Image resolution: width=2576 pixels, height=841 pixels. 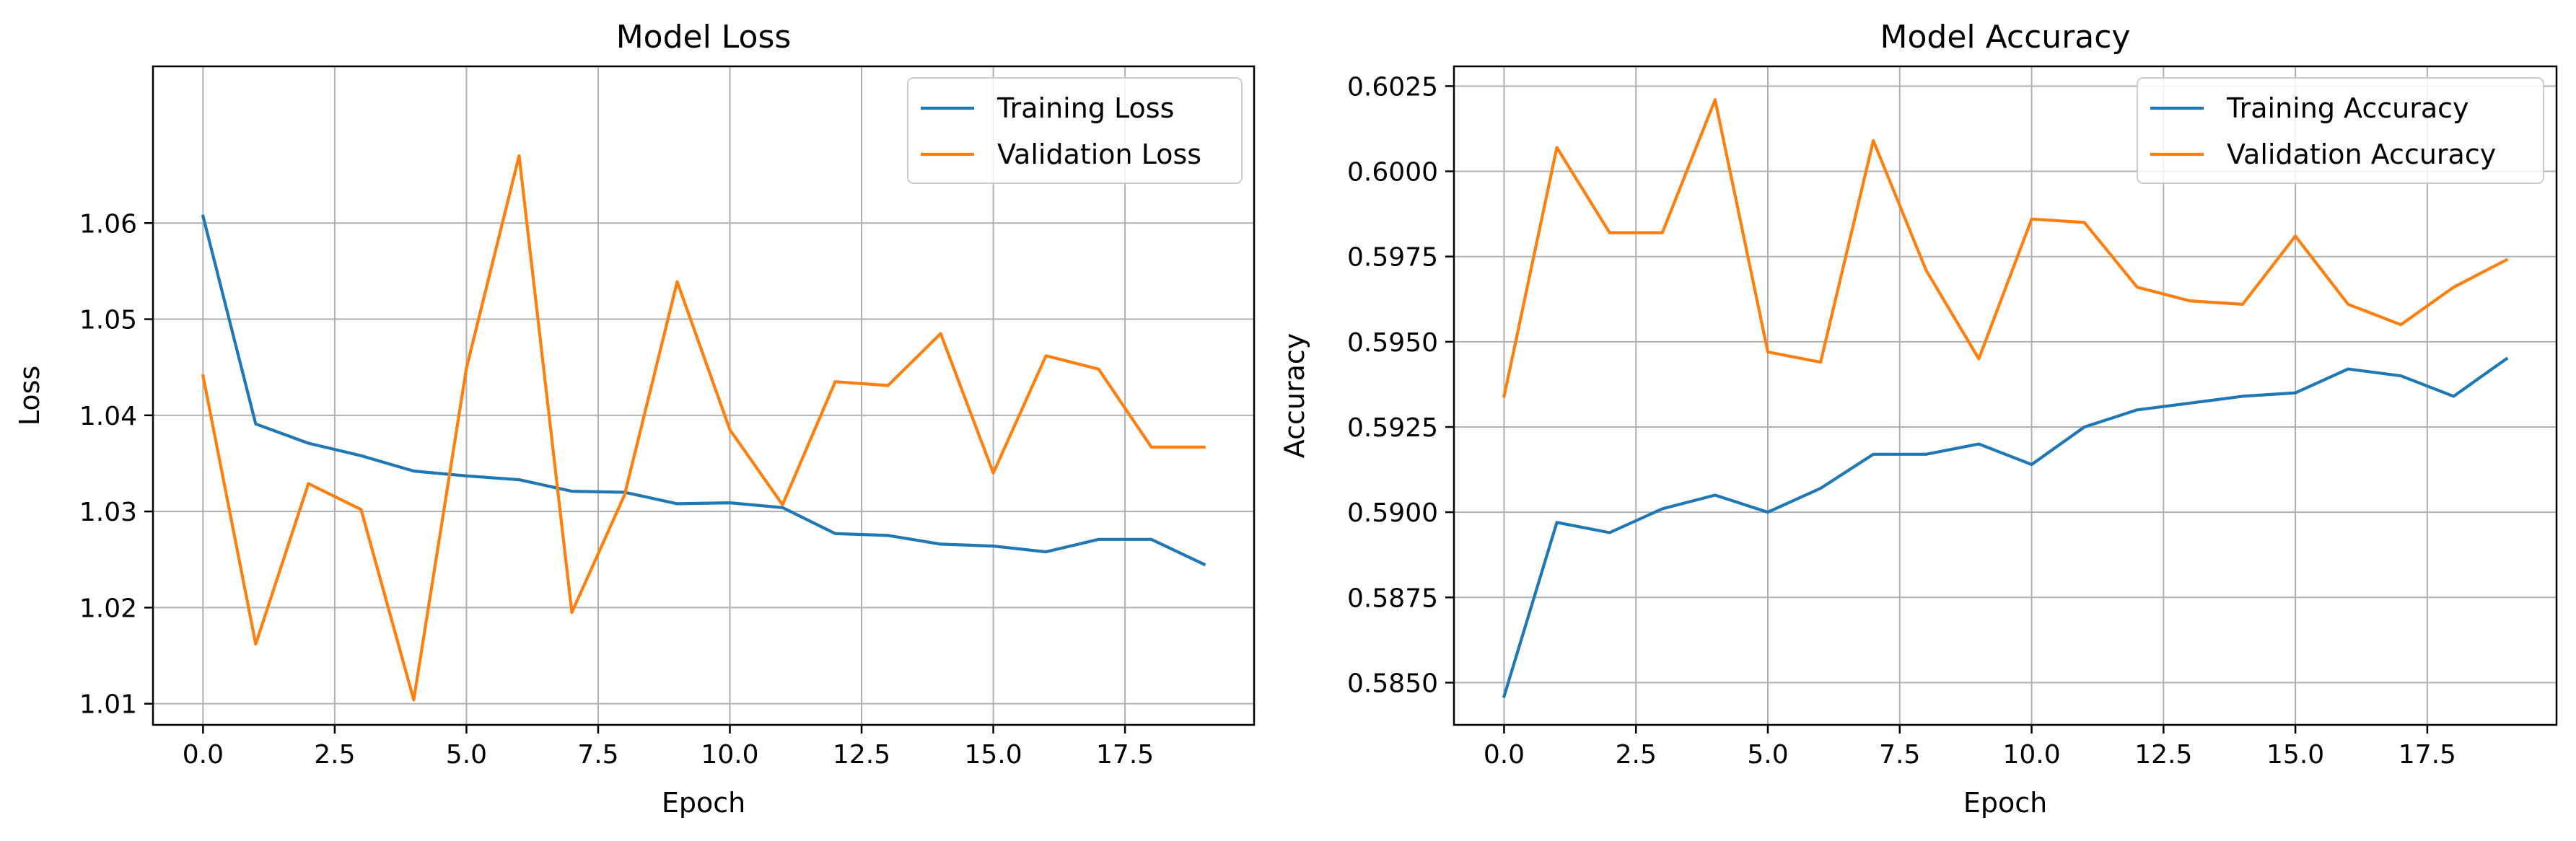 What do you see at coordinates (2347, 108) in the screenshot?
I see `legend-label: Training Accuracy` at bounding box center [2347, 108].